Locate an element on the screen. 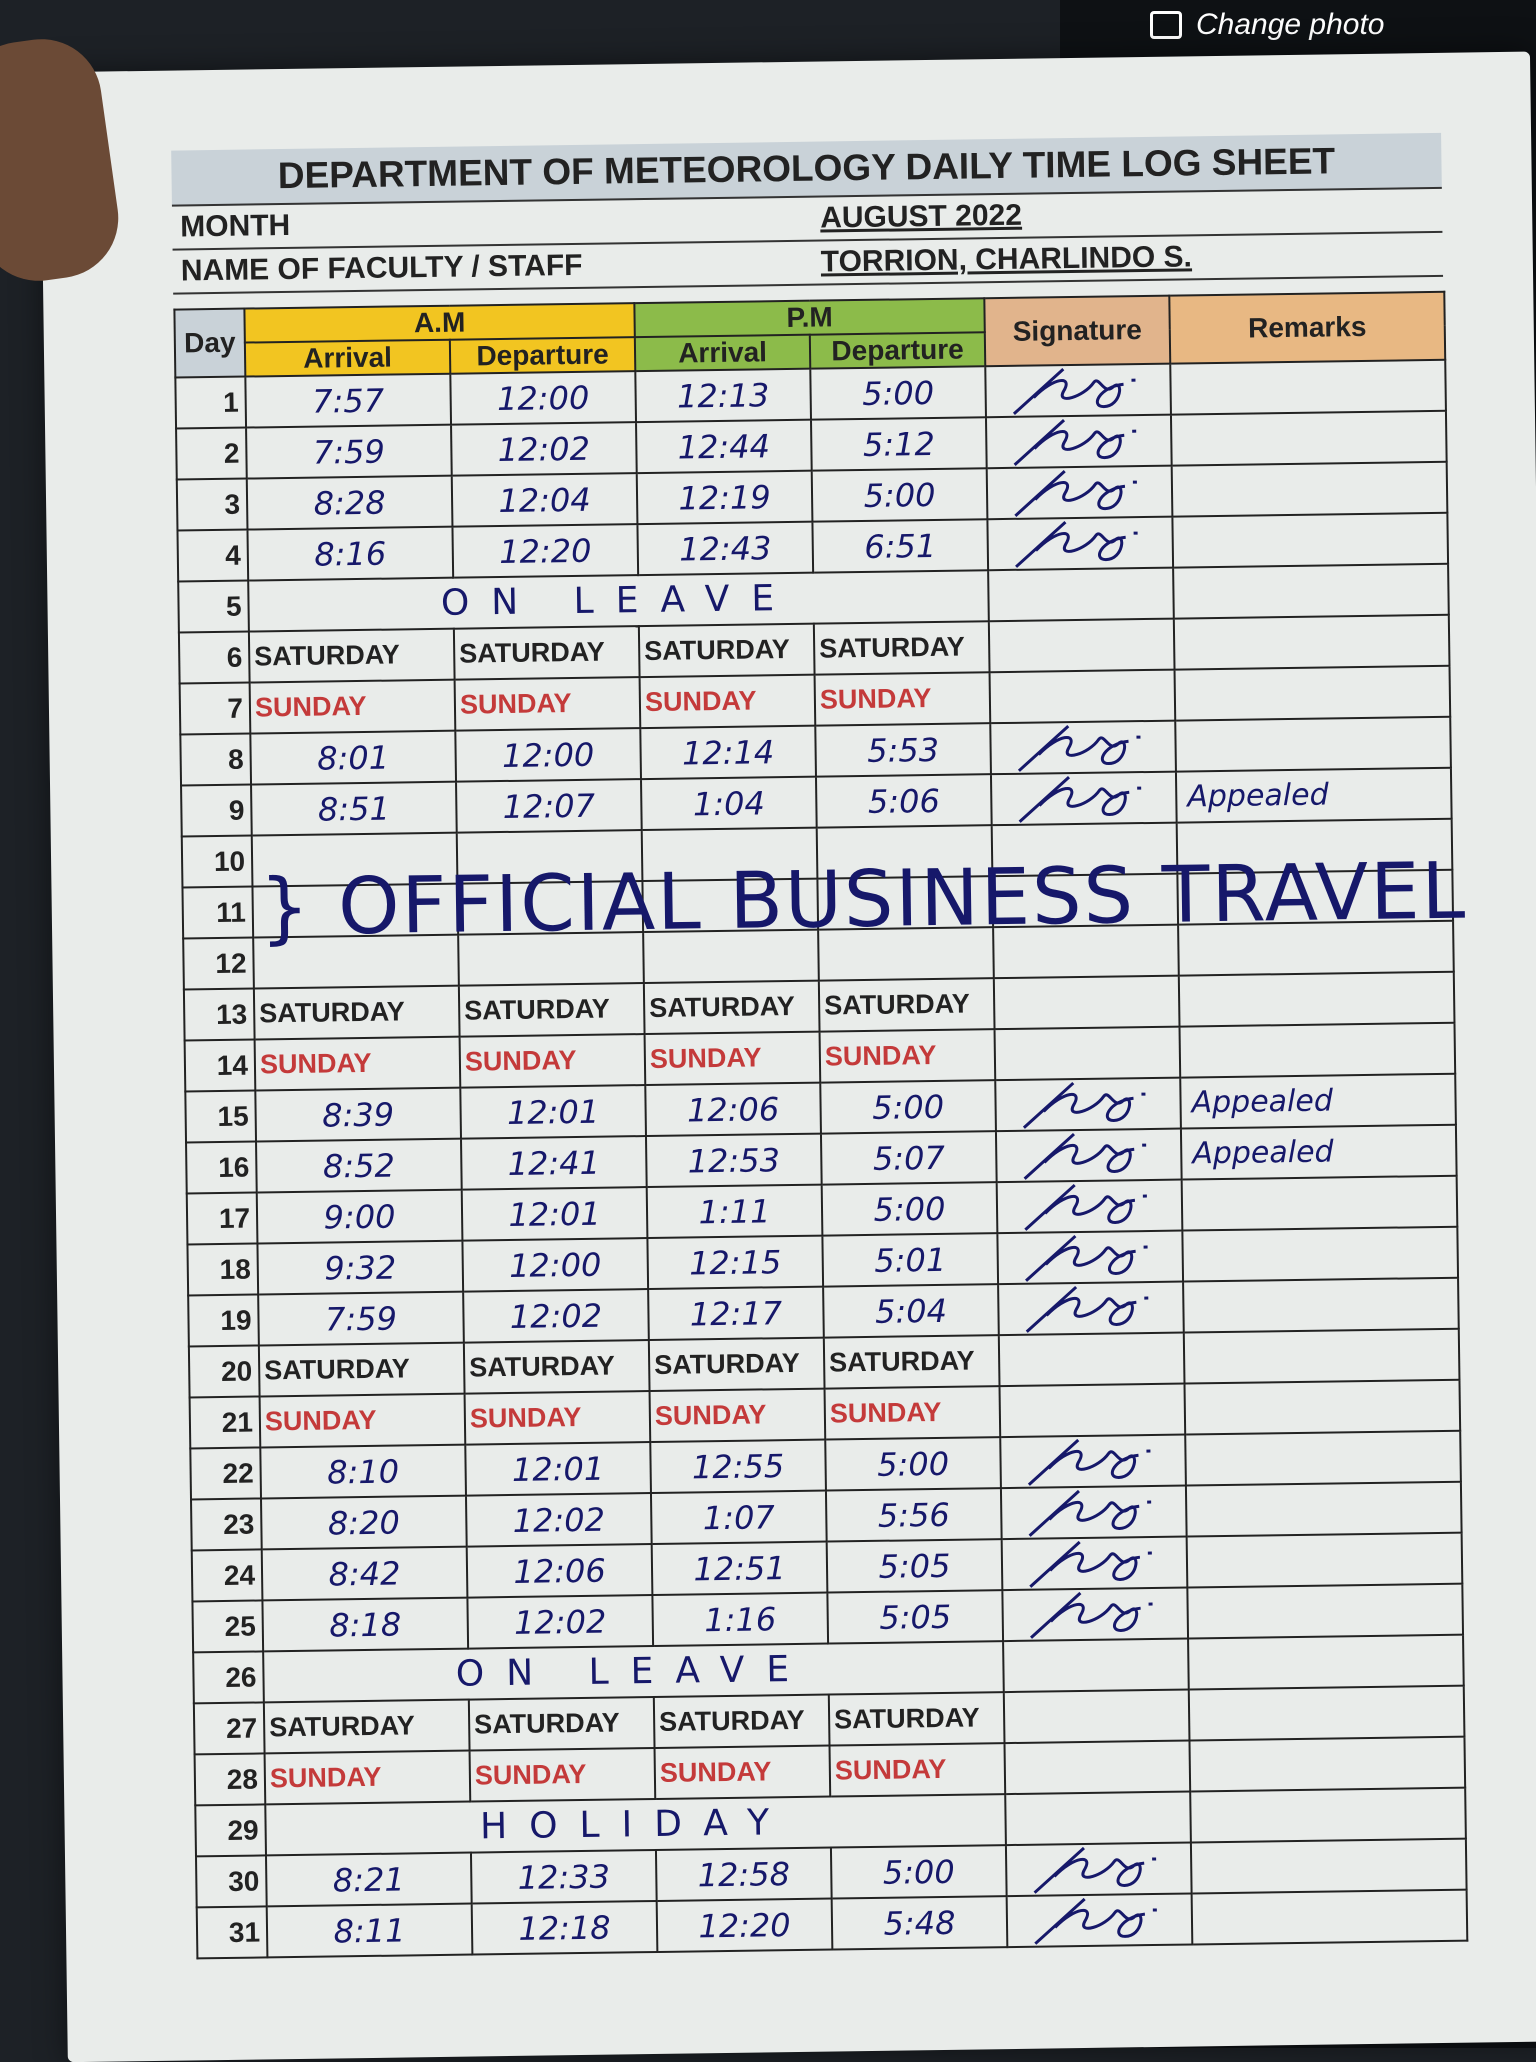 The image size is (1536, 2062). day-number: 31 is located at coordinates (232, 1932).